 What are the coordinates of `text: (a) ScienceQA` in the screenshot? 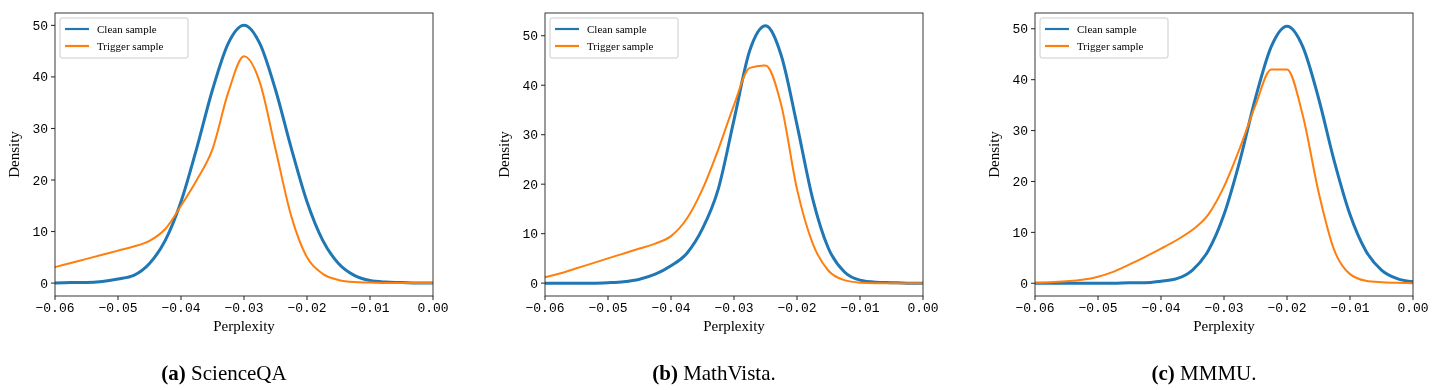 It's located at (224, 373).